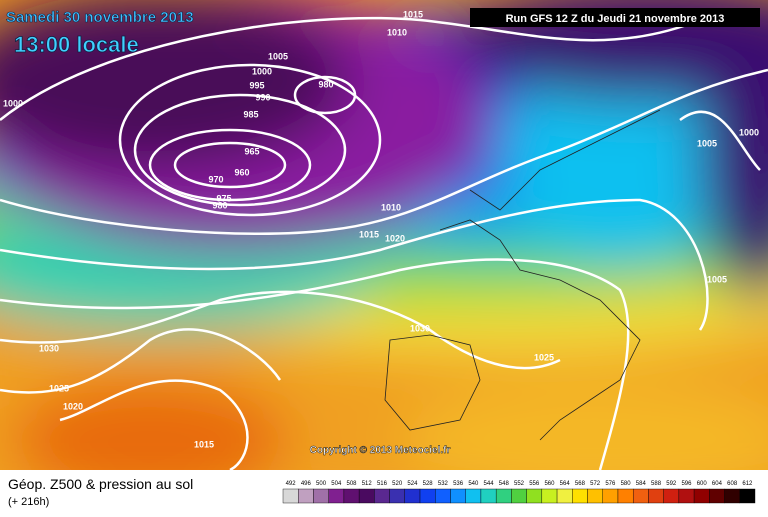  Describe the element at coordinates (397, 484) in the screenshot. I see `scale-label: 520` at that location.